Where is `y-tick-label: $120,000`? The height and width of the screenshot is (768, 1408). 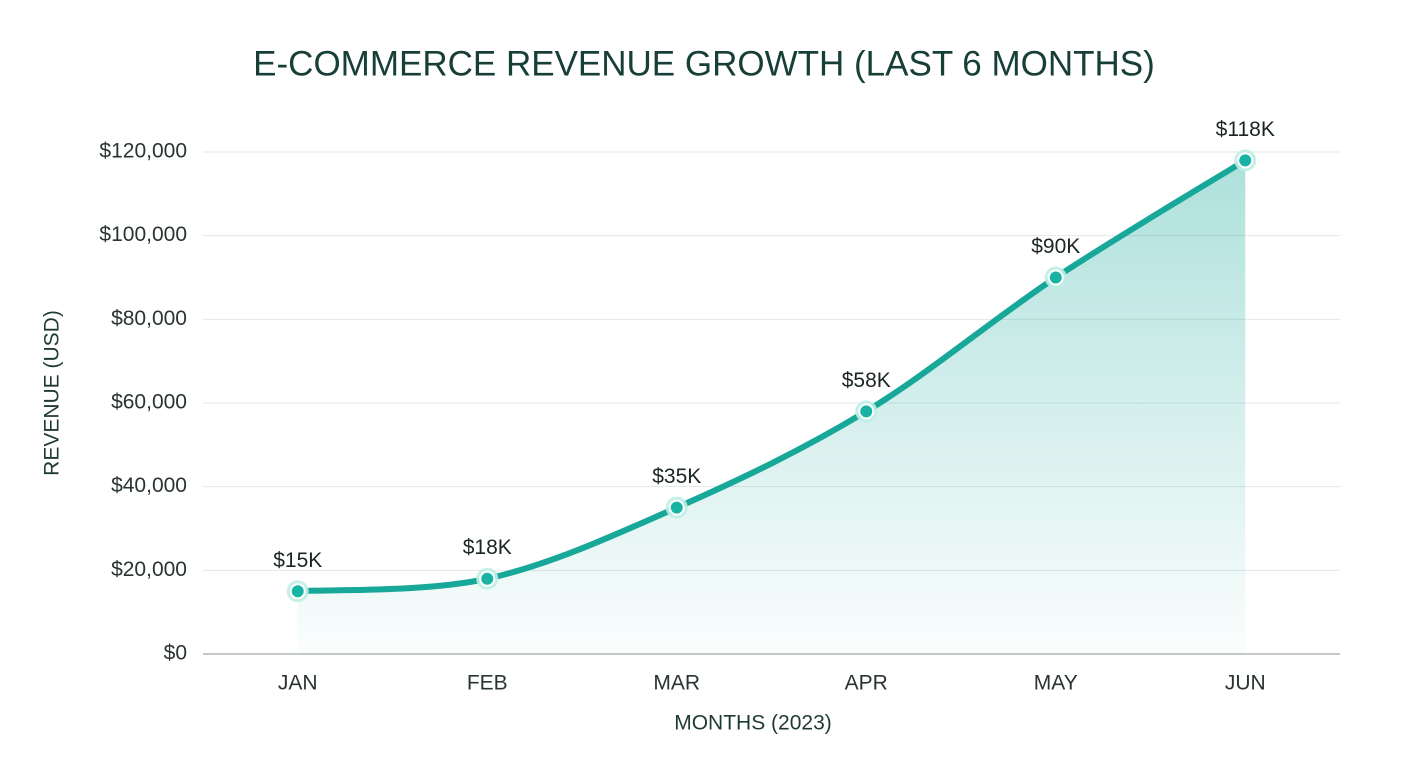
y-tick-label: $120,000 is located at coordinates (143, 151).